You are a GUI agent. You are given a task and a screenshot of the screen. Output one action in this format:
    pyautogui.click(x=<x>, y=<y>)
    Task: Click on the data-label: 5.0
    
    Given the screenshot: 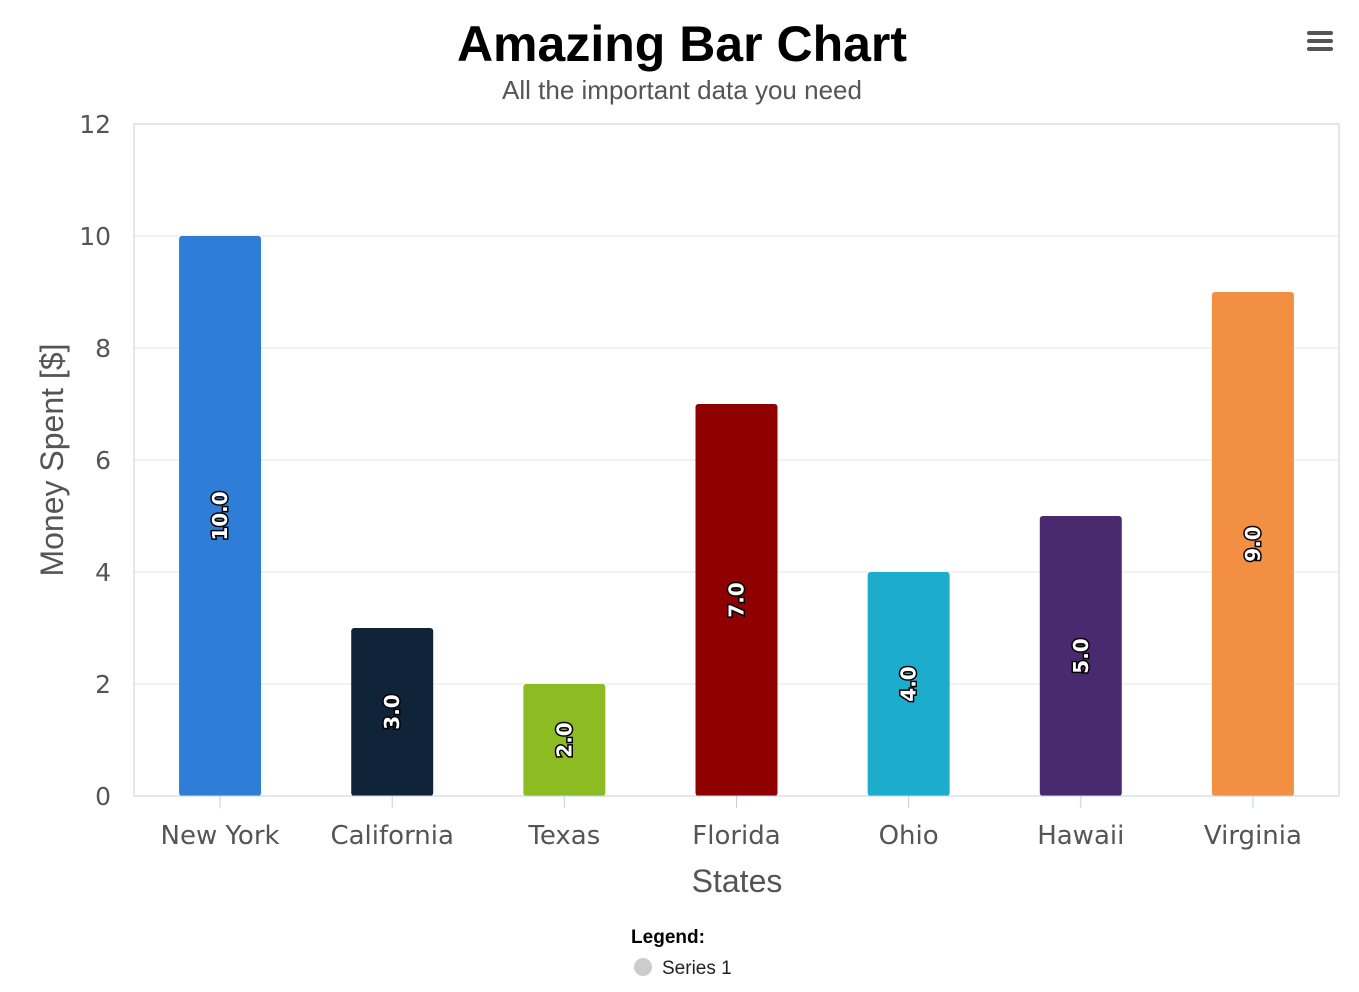 What is the action you would take?
    pyautogui.click(x=1081, y=655)
    